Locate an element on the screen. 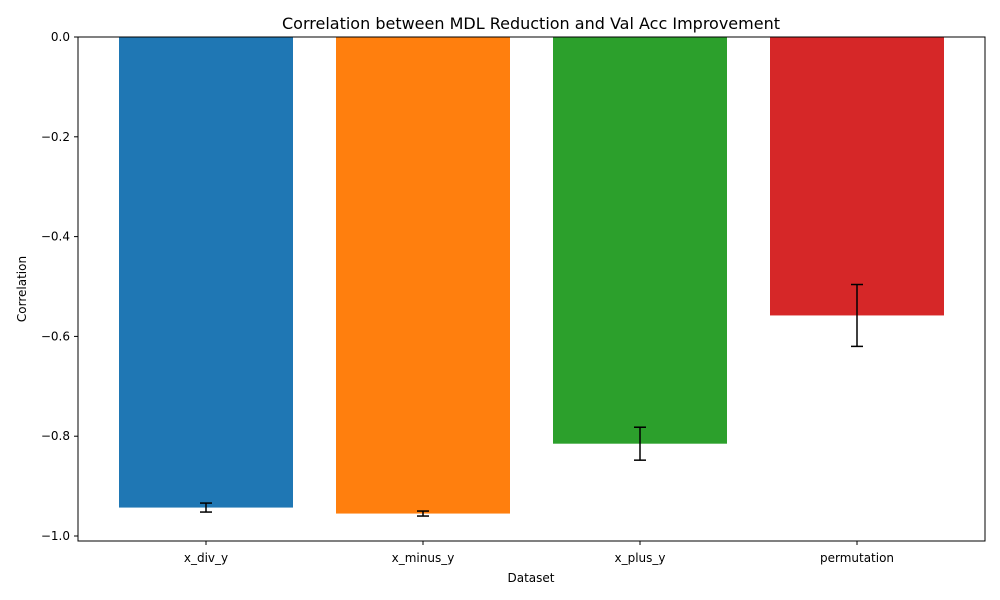 The width and height of the screenshot is (1000, 600). y-tick-label: −0.6 is located at coordinates (55, 336).